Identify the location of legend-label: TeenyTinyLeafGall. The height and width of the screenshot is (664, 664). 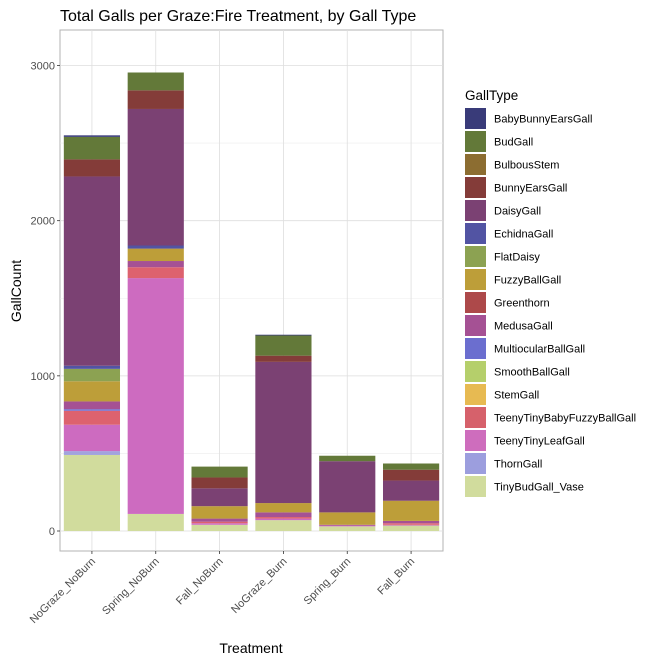
(539, 442).